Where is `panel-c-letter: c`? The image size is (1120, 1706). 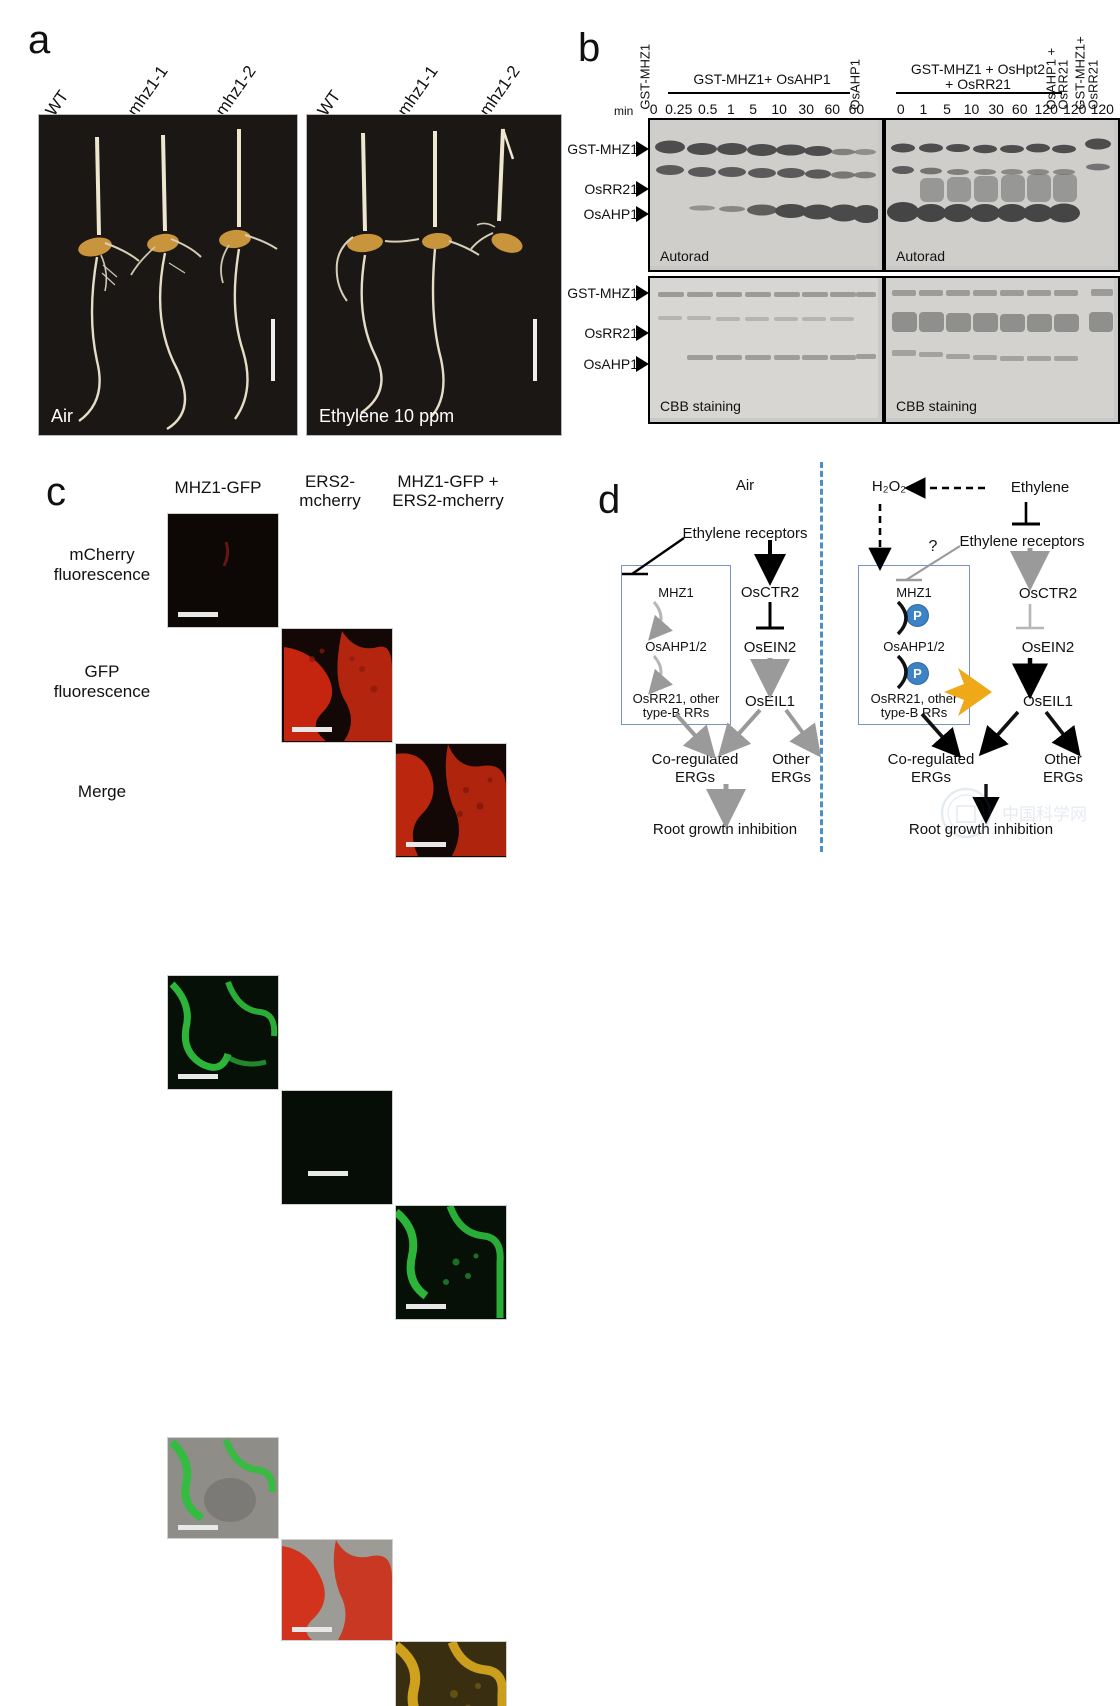 panel-c-letter: c is located at coordinates (56, 492).